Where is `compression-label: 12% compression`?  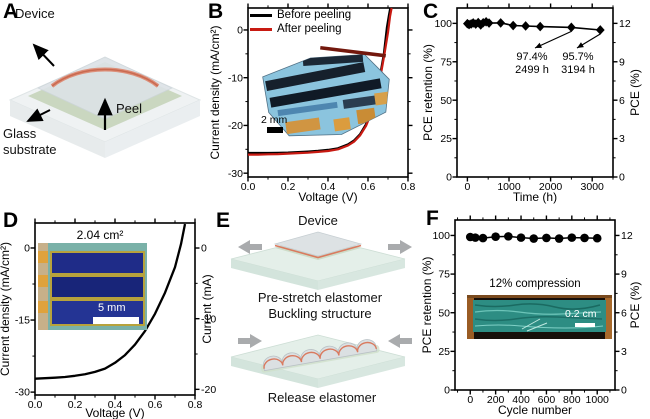
compression-label: 12% compression is located at coordinates (535, 284).